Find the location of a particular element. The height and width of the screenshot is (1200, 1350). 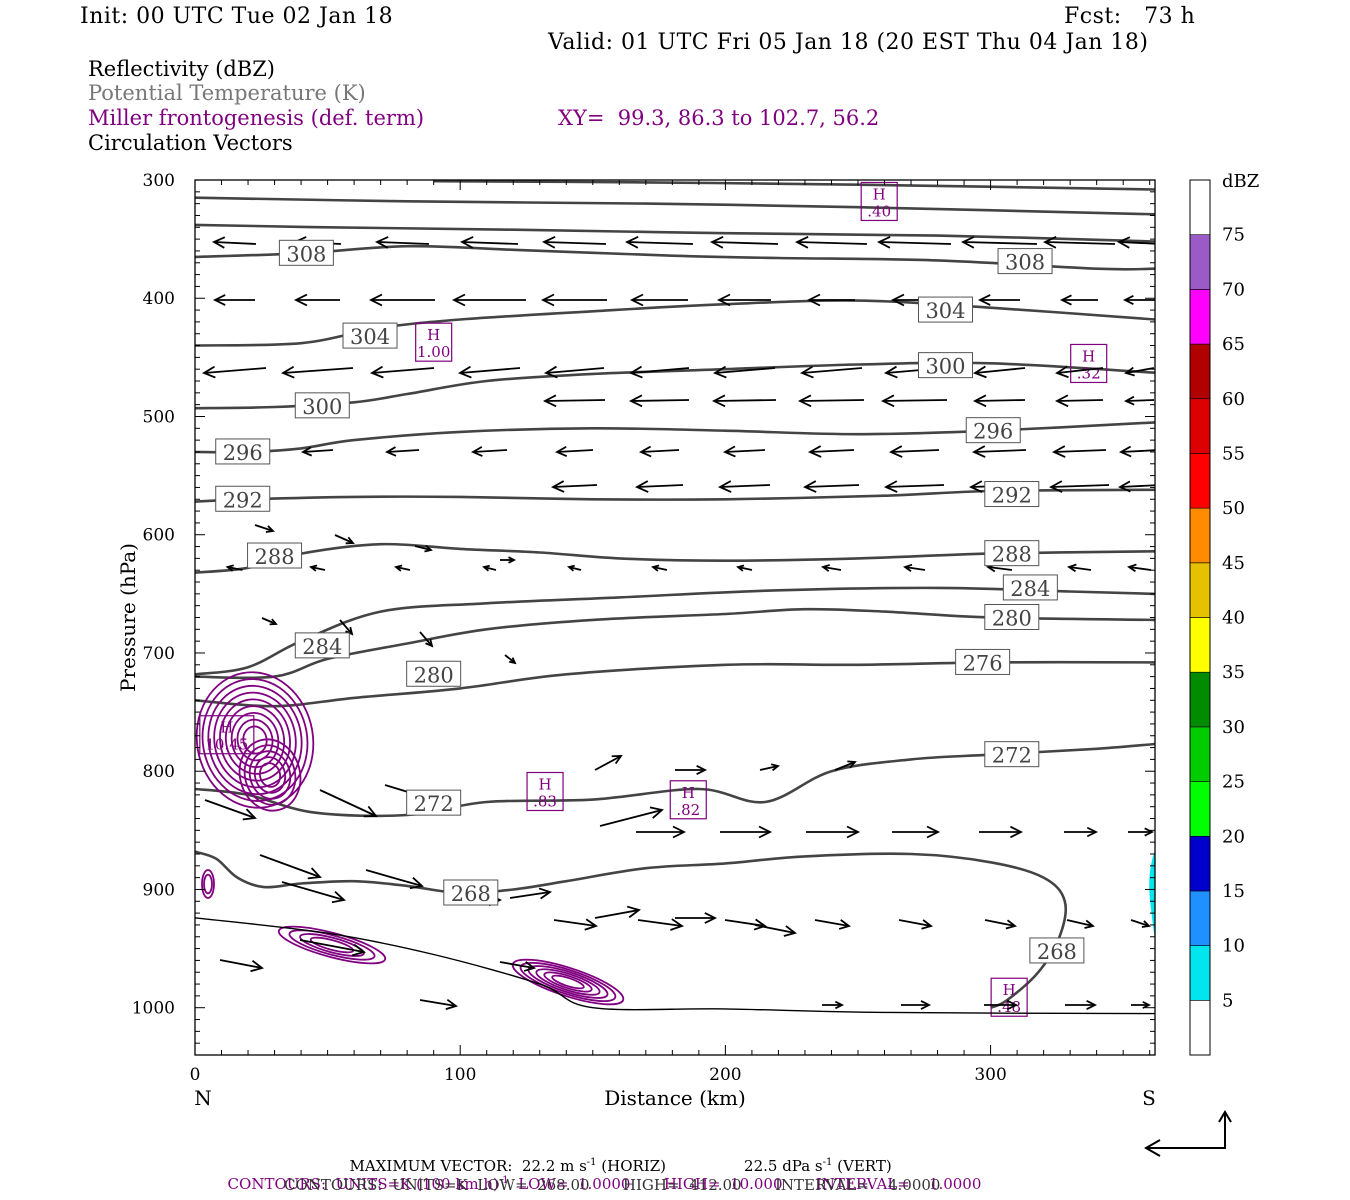

colorbar-tick-label: 35 is located at coordinates (1233, 672).